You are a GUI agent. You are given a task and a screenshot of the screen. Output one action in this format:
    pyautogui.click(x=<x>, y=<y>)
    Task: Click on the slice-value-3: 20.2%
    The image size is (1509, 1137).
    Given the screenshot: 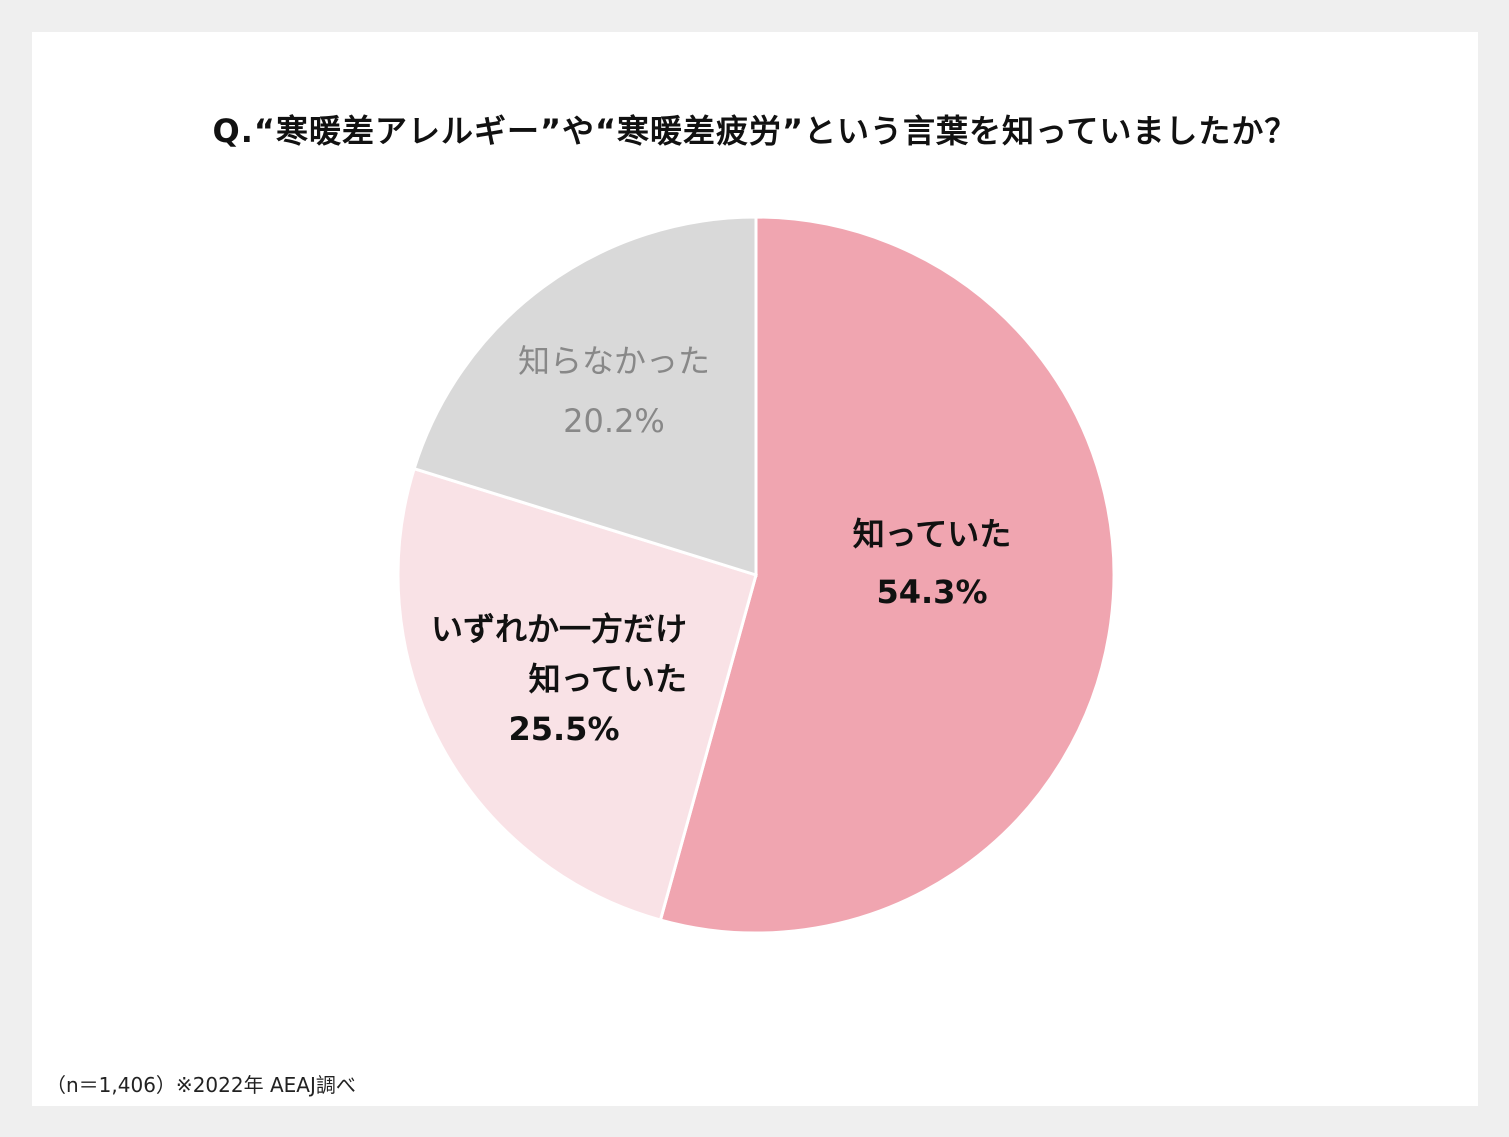 What is the action you would take?
    pyautogui.click(x=614, y=421)
    